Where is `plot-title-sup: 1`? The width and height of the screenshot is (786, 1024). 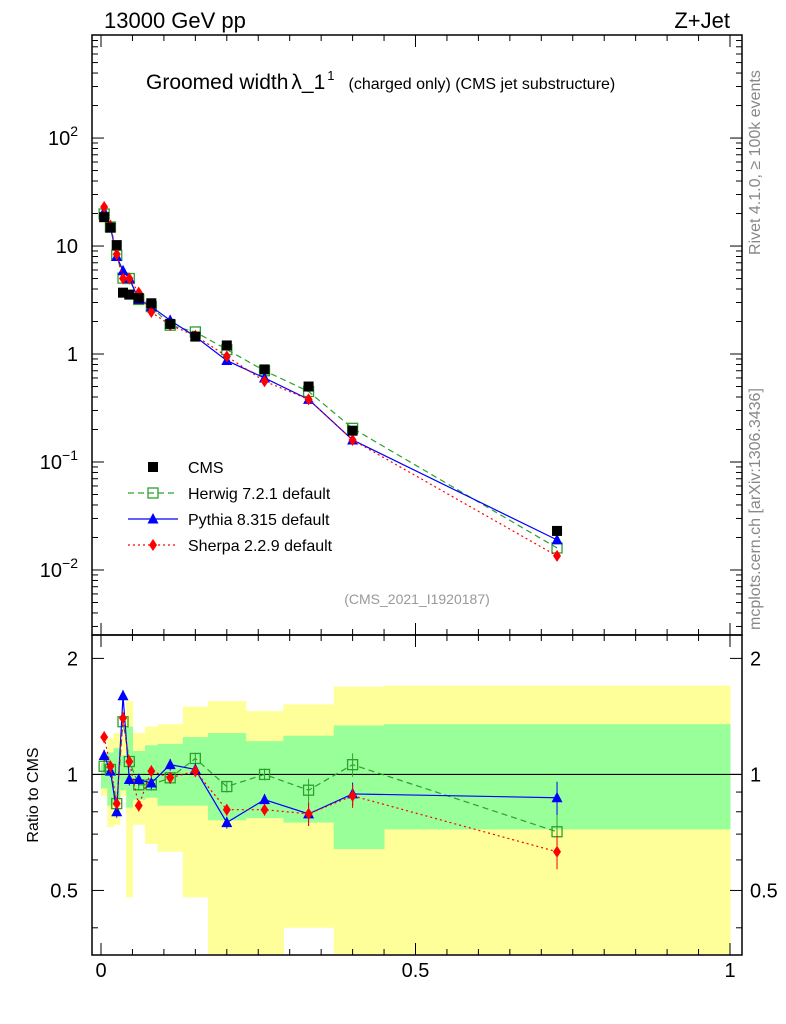 plot-title-sup: 1 is located at coordinates (330, 75).